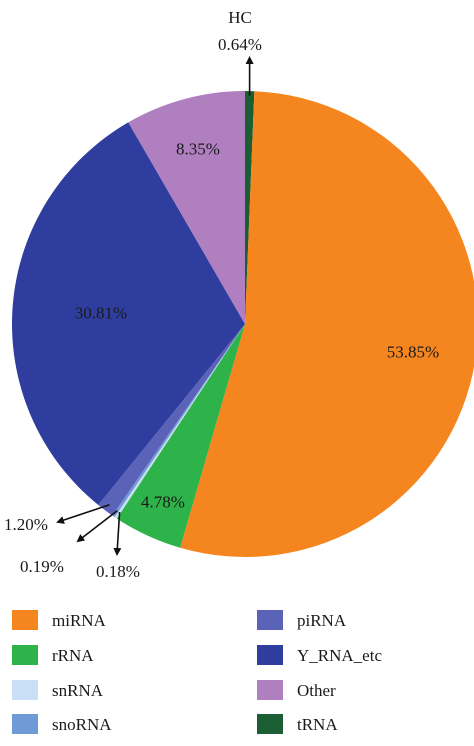 The height and width of the screenshot is (746, 474). I want to click on callout-arrow-pirna, so click(83, 514).